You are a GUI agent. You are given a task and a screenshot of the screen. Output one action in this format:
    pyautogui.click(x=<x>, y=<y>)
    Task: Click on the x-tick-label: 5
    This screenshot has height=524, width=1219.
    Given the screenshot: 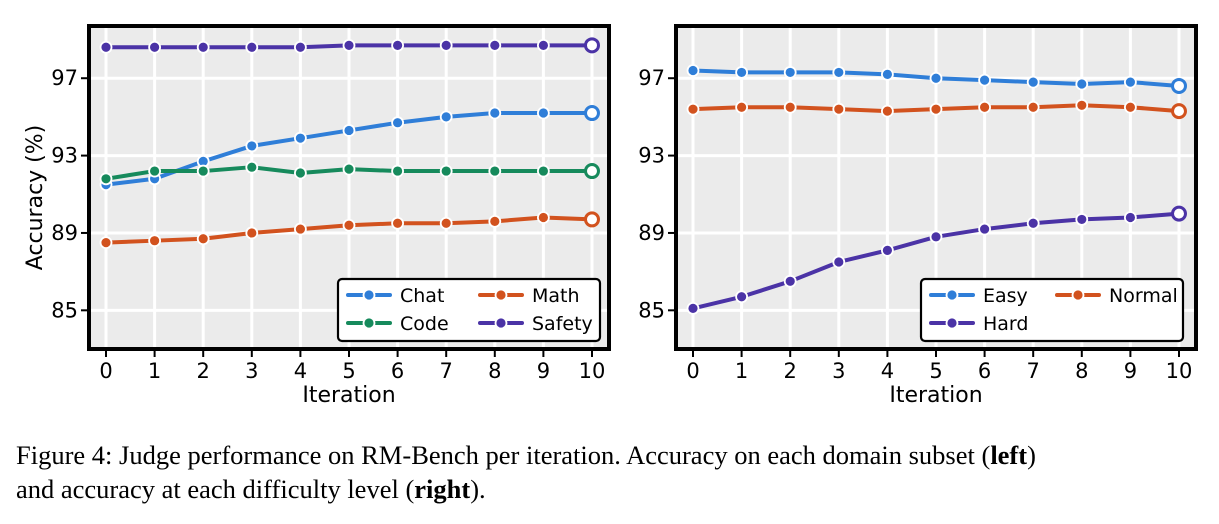 What is the action you would take?
    pyautogui.click(x=348, y=371)
    